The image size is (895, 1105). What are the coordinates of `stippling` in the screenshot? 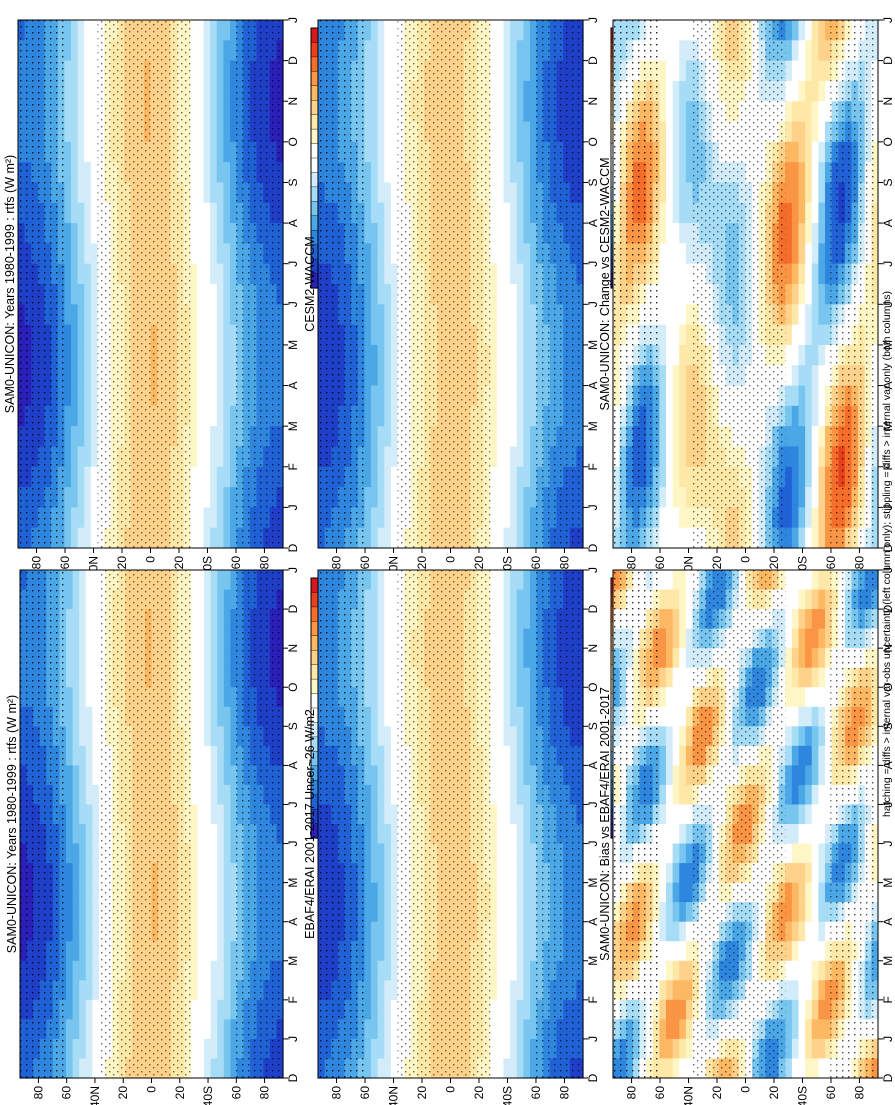 It's located at (144, 824).